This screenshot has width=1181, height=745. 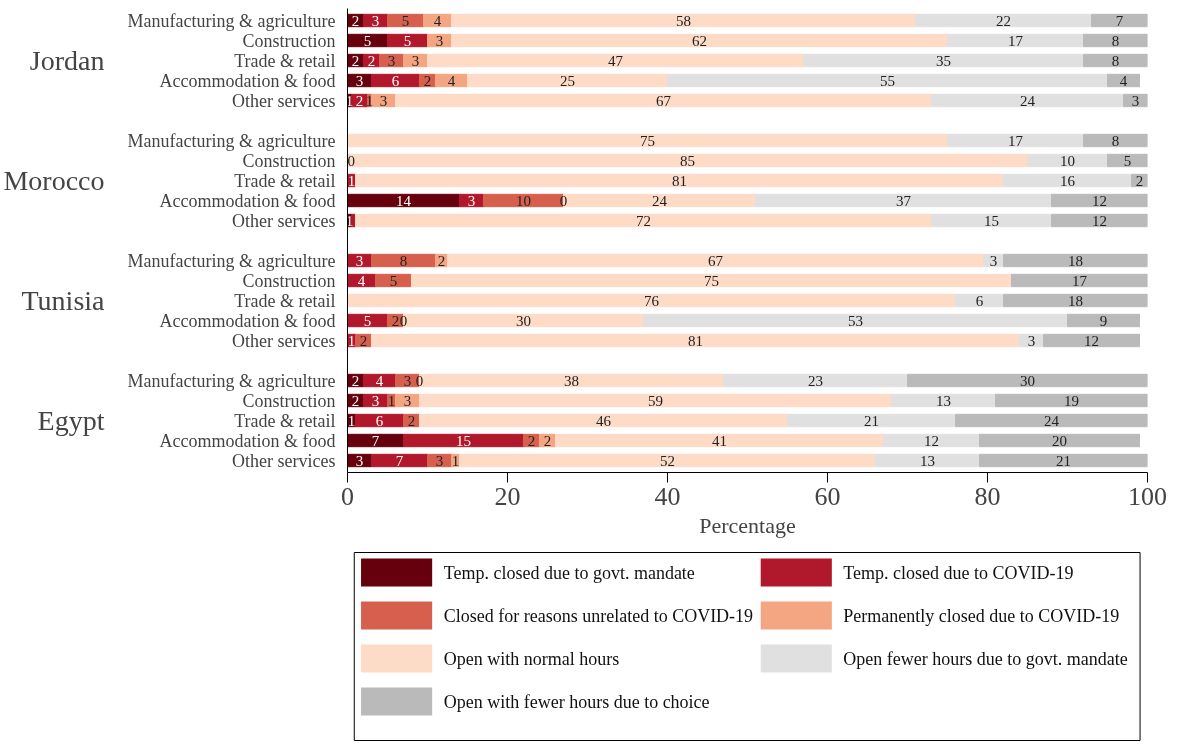 I want to click on data-label: 85, so click(x=687, y=160).